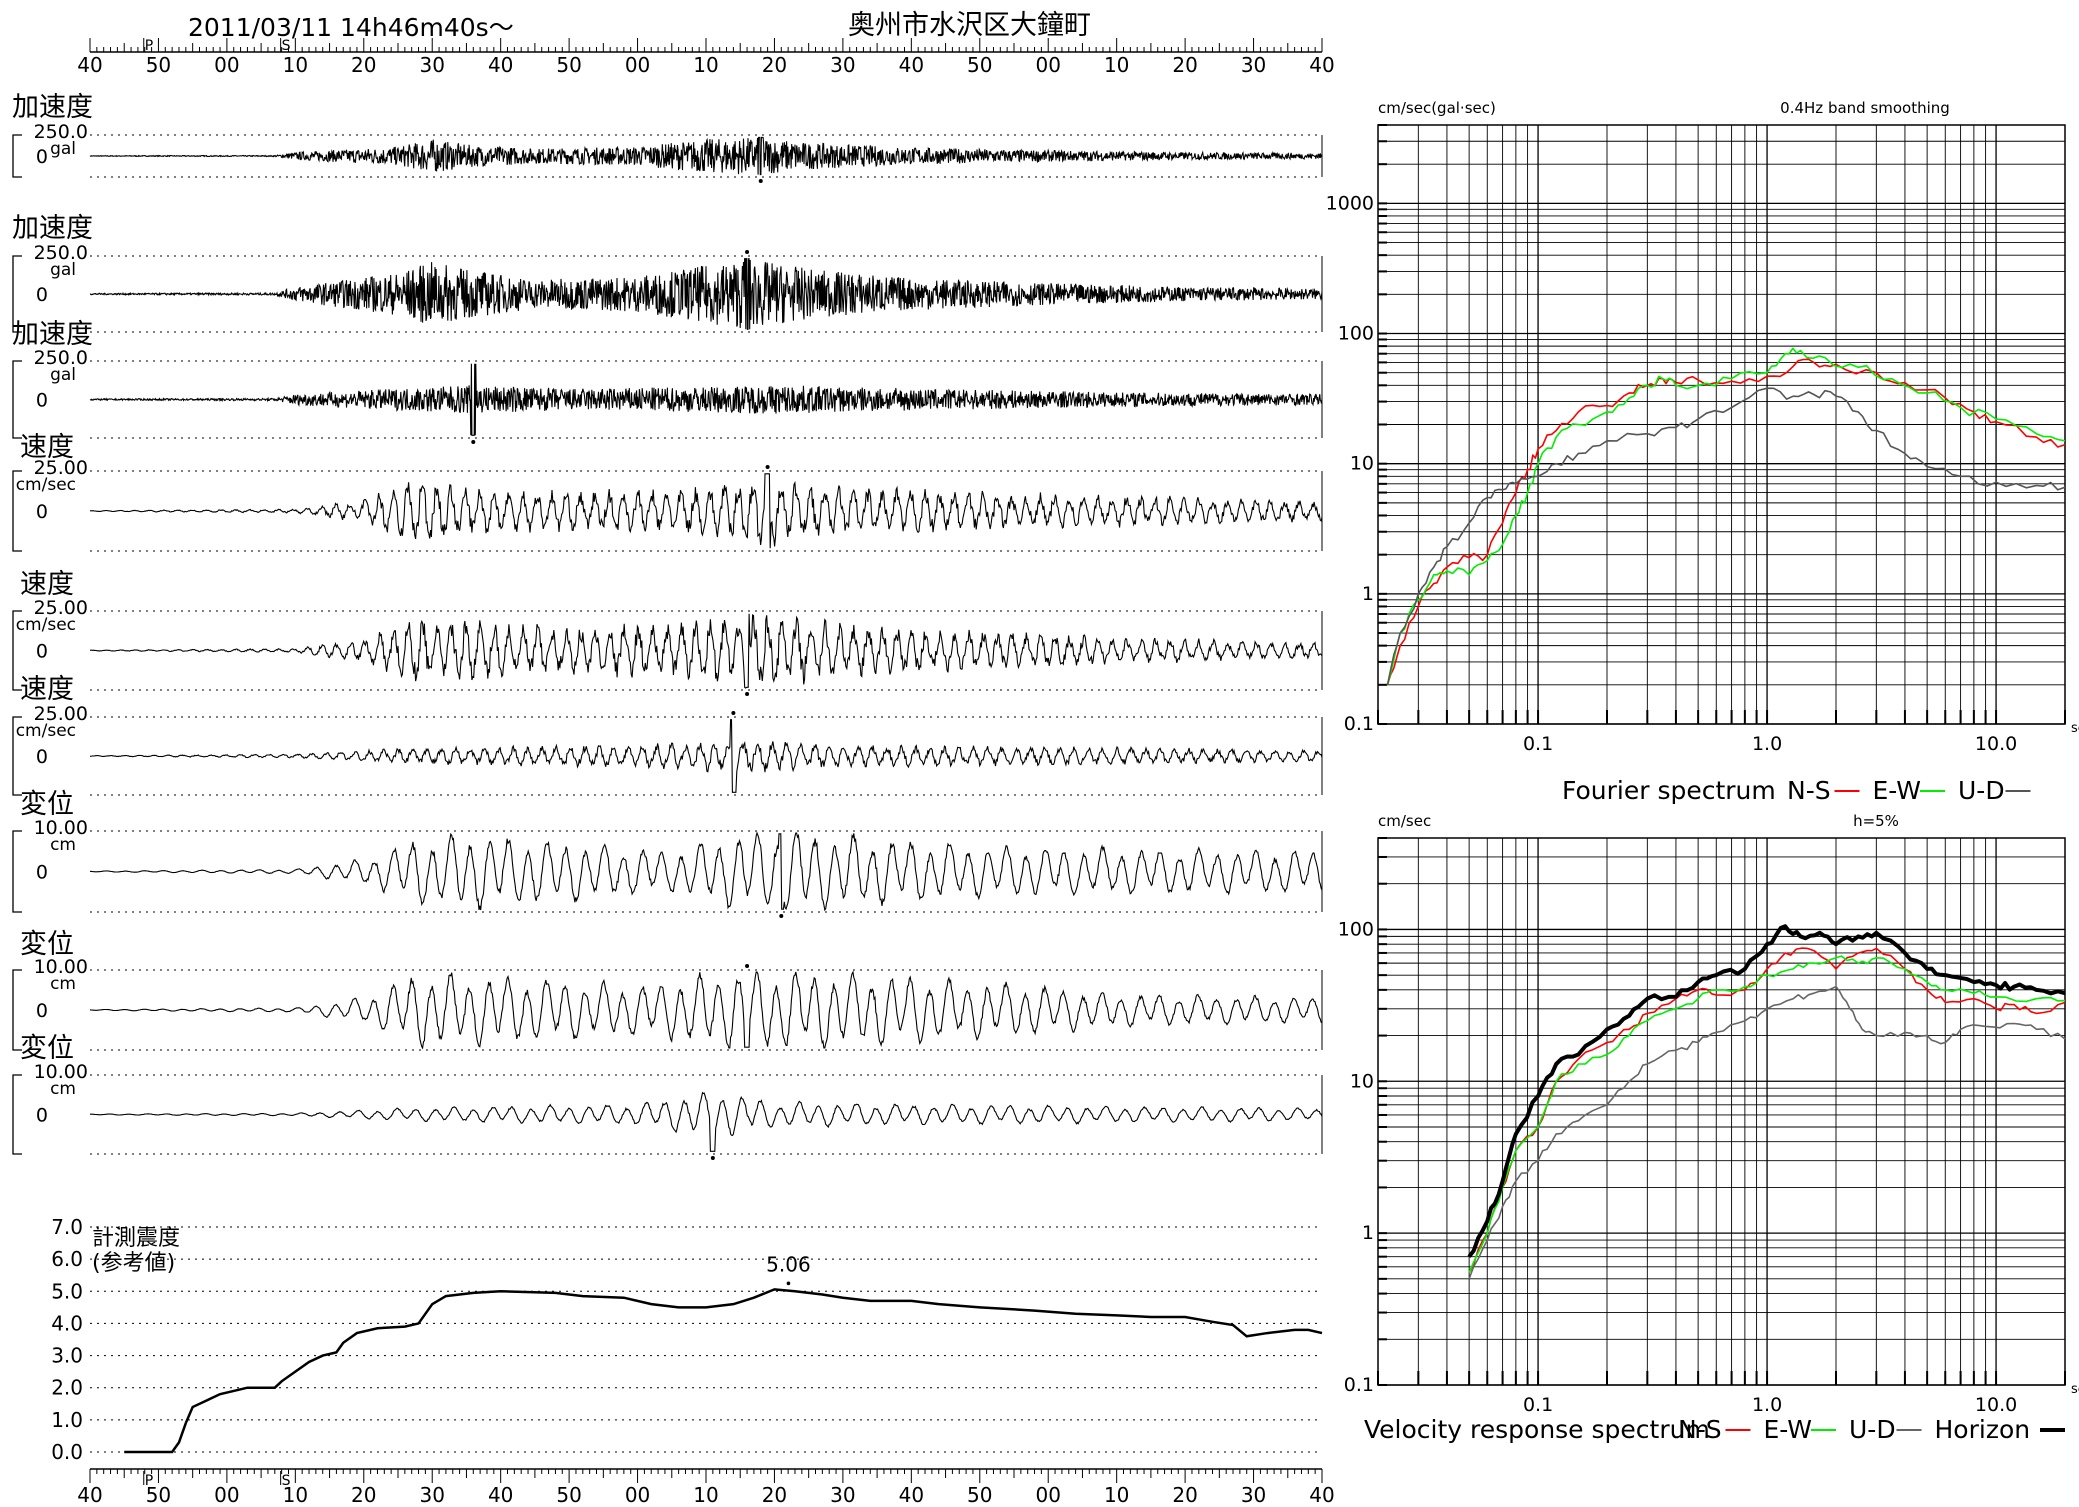 This screenshot has width=2079, height=1507. I want to click on intensity-tick-label: 7.0, so click(67, 1227).